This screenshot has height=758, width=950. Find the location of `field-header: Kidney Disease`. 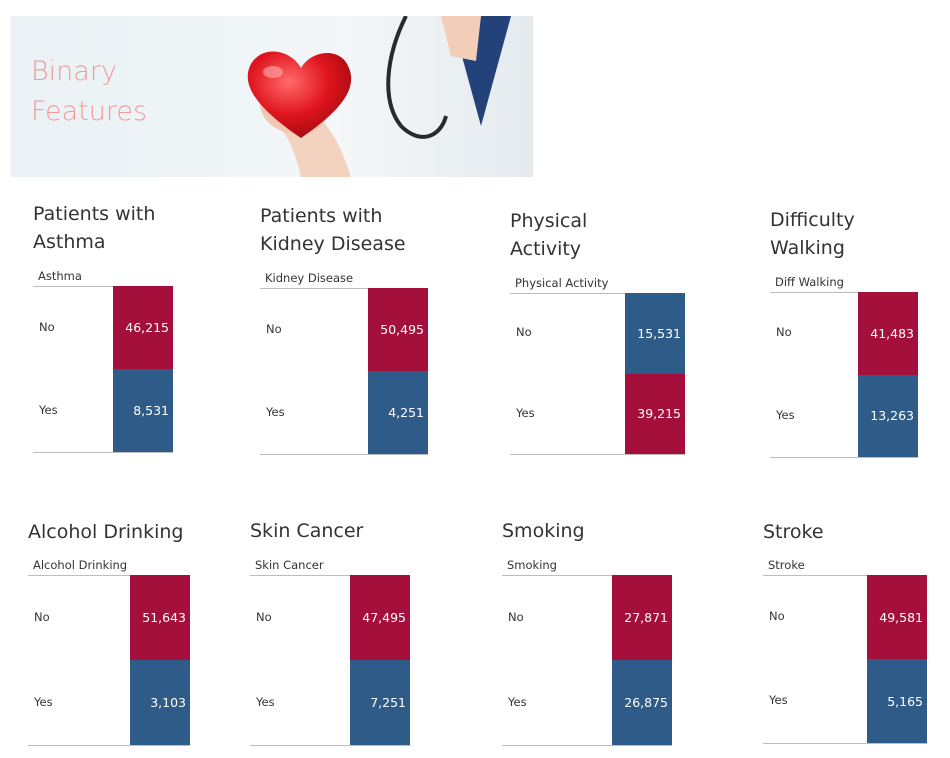

field-header: Kidney Disease is located at coordinates (309, 278).